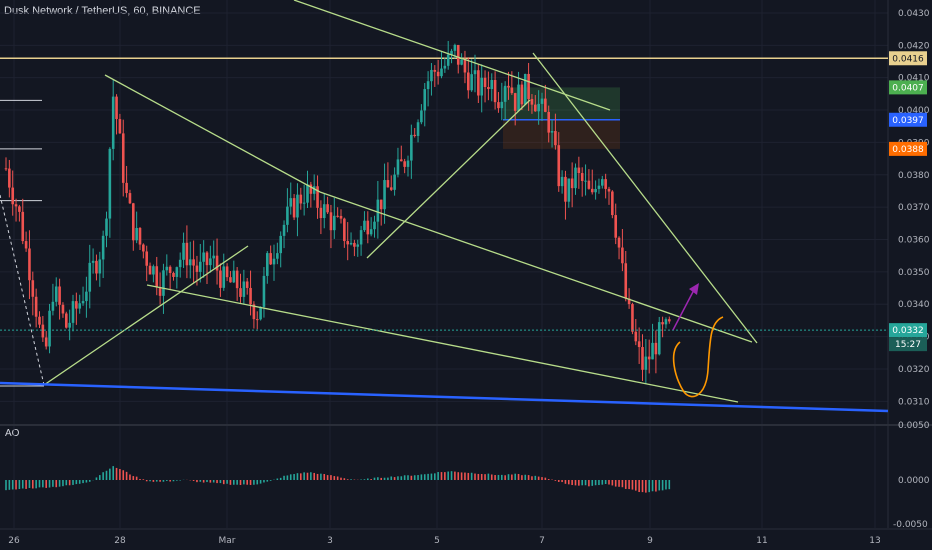 This screenshot has height=550, width=932. Describe the element at coordinates (914, 241) in the screenshot. I see `y-tick-label: 0.0360` at that location.